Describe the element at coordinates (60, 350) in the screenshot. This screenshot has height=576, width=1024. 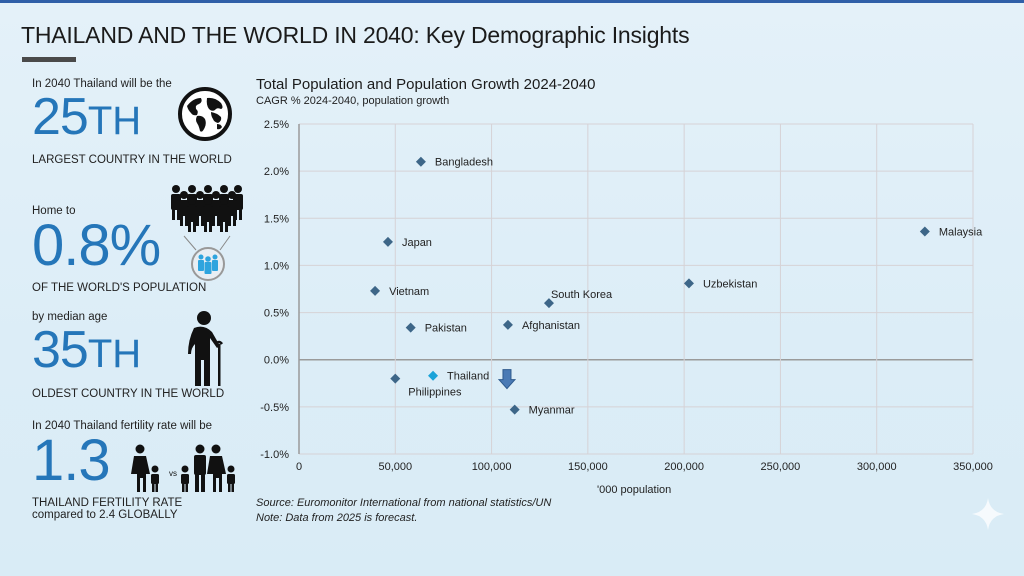
I see `stat-number: 35` at that location.